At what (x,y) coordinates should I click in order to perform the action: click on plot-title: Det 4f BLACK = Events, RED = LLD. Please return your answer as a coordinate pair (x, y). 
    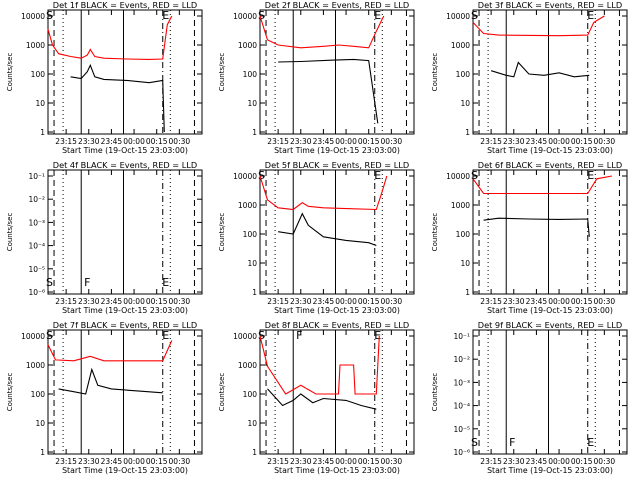
    Looking at the image, I should click on (125, 165).